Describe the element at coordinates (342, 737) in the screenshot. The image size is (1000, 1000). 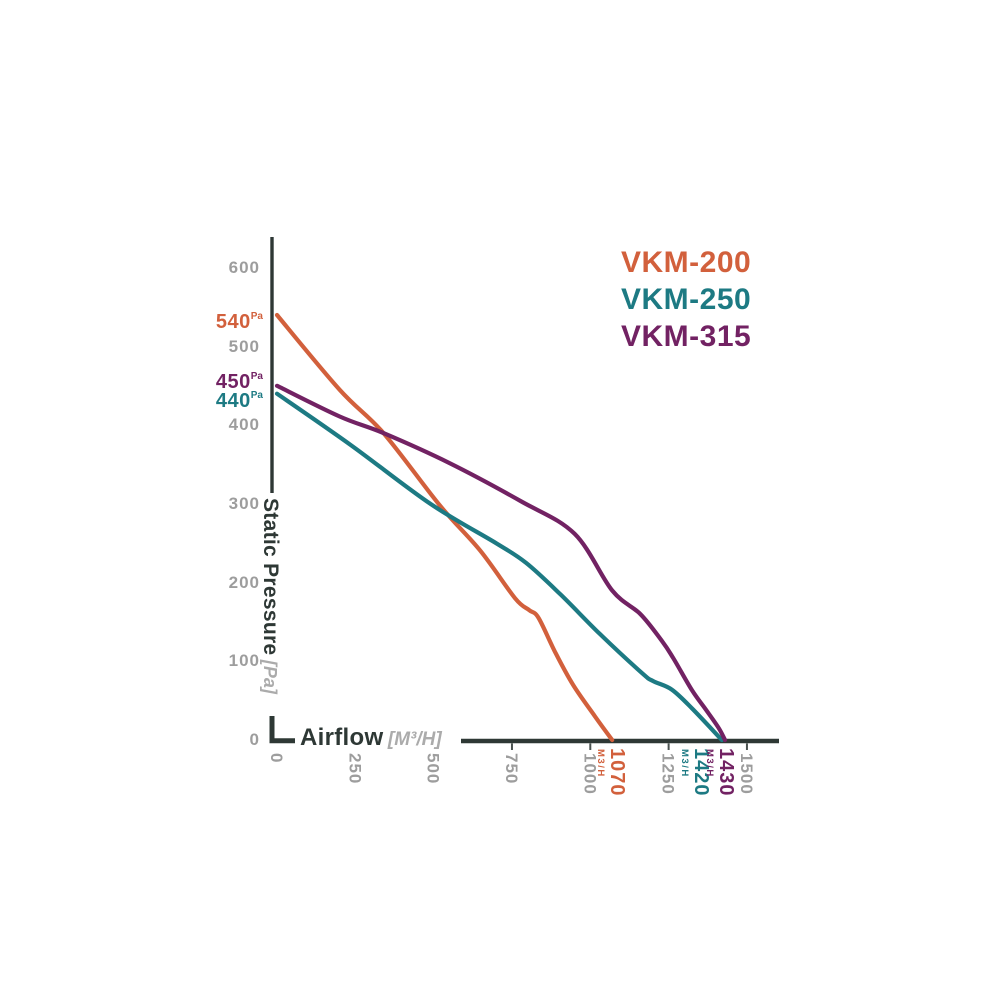
I see `x-axis-title-text: Airflow` at that location.